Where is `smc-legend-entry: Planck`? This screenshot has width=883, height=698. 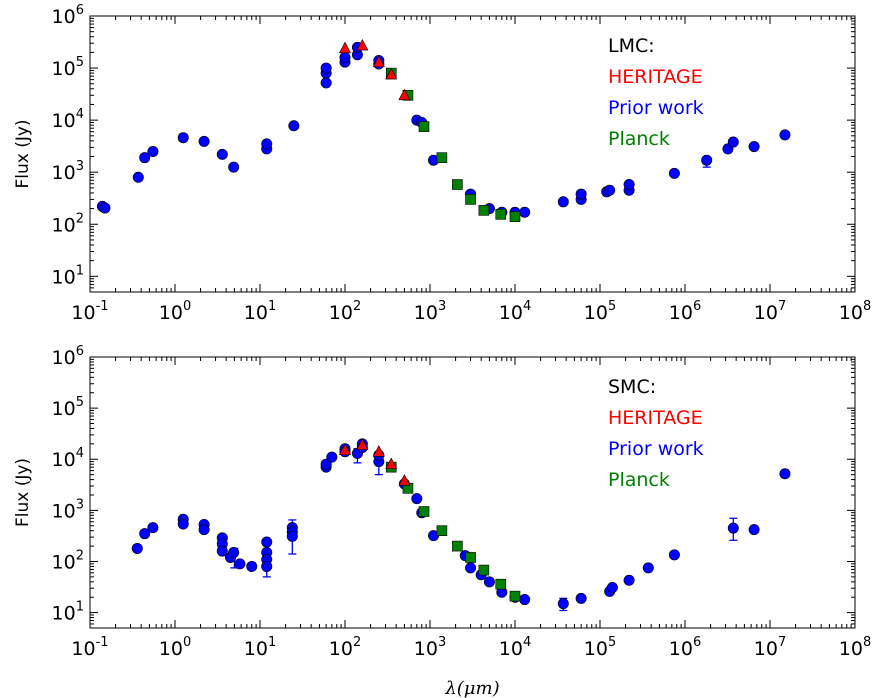 smc-legend-entry: Planck is located at coordinates (639, 480).